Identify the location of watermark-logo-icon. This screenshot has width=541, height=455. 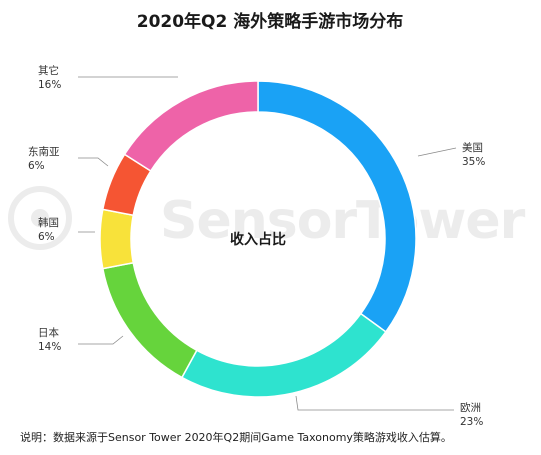
(40, 218).